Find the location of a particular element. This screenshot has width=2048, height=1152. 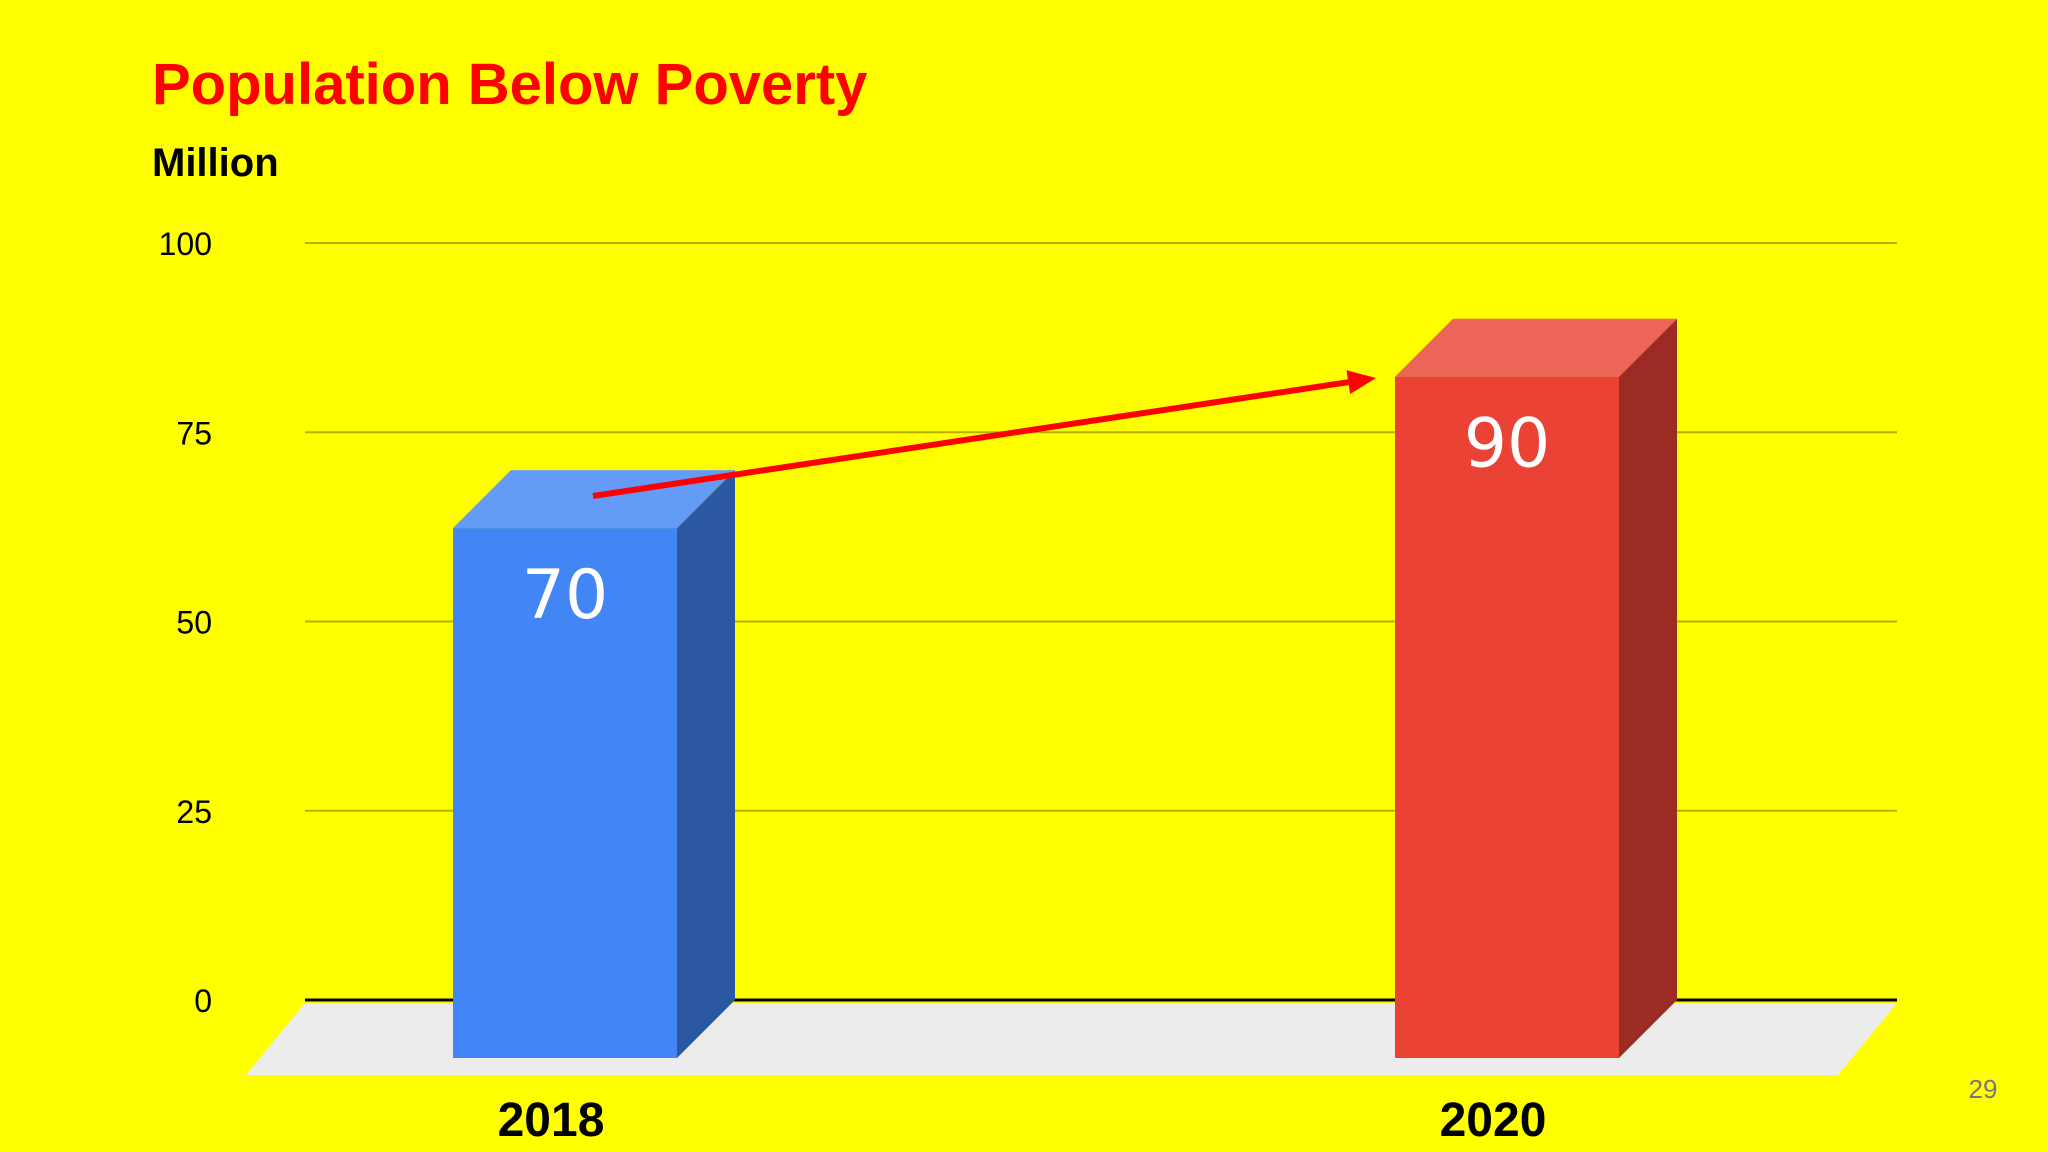

data-label: 70 is located at coordinates (565, 595).